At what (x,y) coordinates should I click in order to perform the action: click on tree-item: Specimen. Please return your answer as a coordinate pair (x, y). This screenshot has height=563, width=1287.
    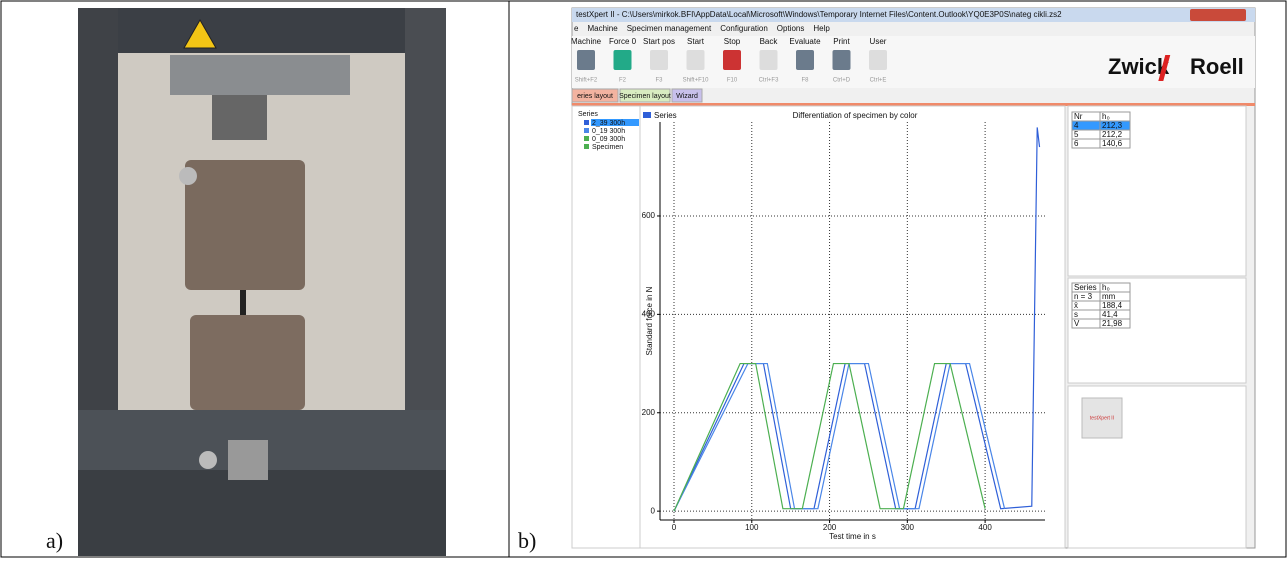
    Looking at the image, I should click on (607, 147).